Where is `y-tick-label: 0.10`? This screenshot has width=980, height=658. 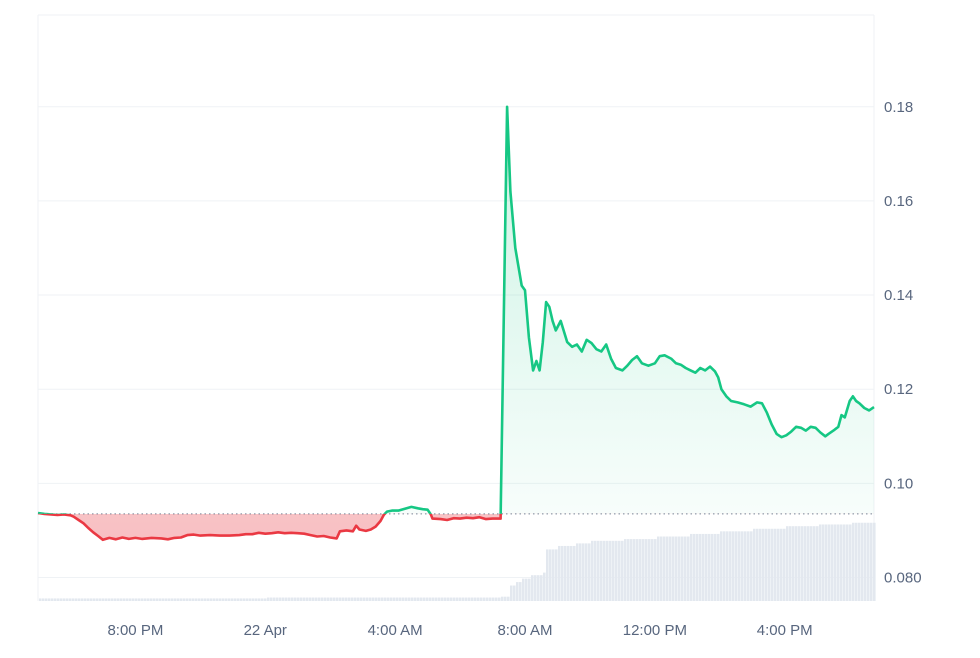
y-tick-label: 0.10 is located at coordinates (898, 483).